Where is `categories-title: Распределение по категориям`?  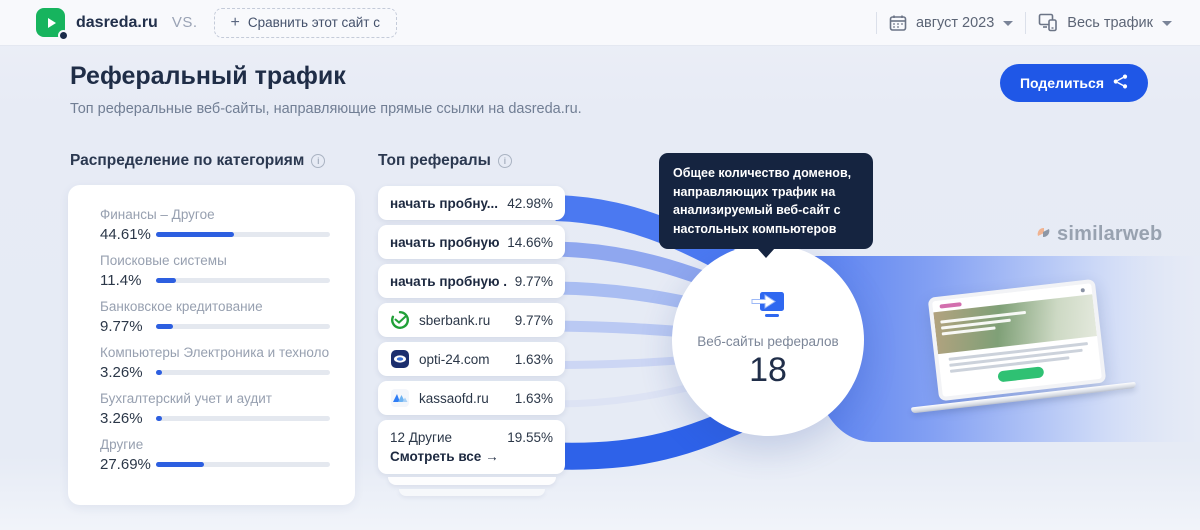
categories-title: Распределение по категориям is located at coordinates (187, 160).